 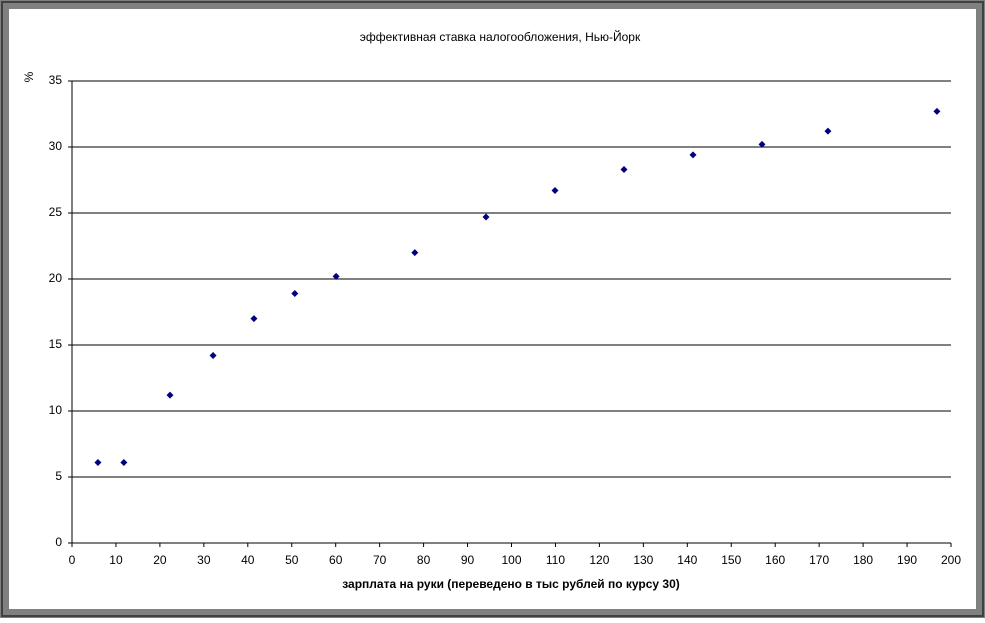 What do you see at coordinates (907, 560) in the screenshot?
I see `x-tick-label: 190` at bounding box center [907, 560].